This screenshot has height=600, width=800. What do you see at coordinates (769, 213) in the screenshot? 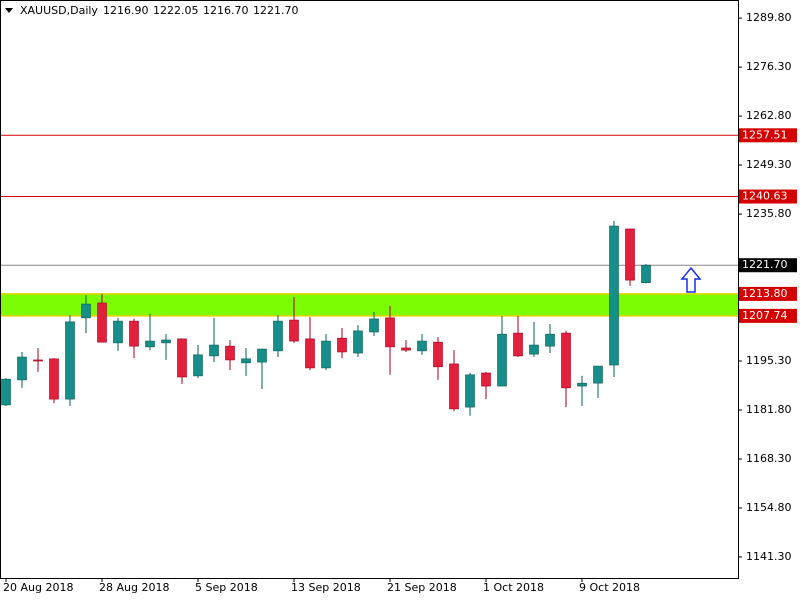
I see `y-tick-label: 1235.80` at bounding box center [769, 213].